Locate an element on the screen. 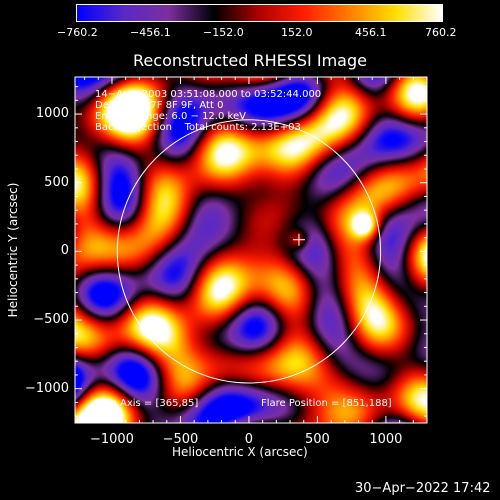  info-line-detectors: Detectors: 7F 8F 9F, Att 0 is located at coordinates (159, 105).